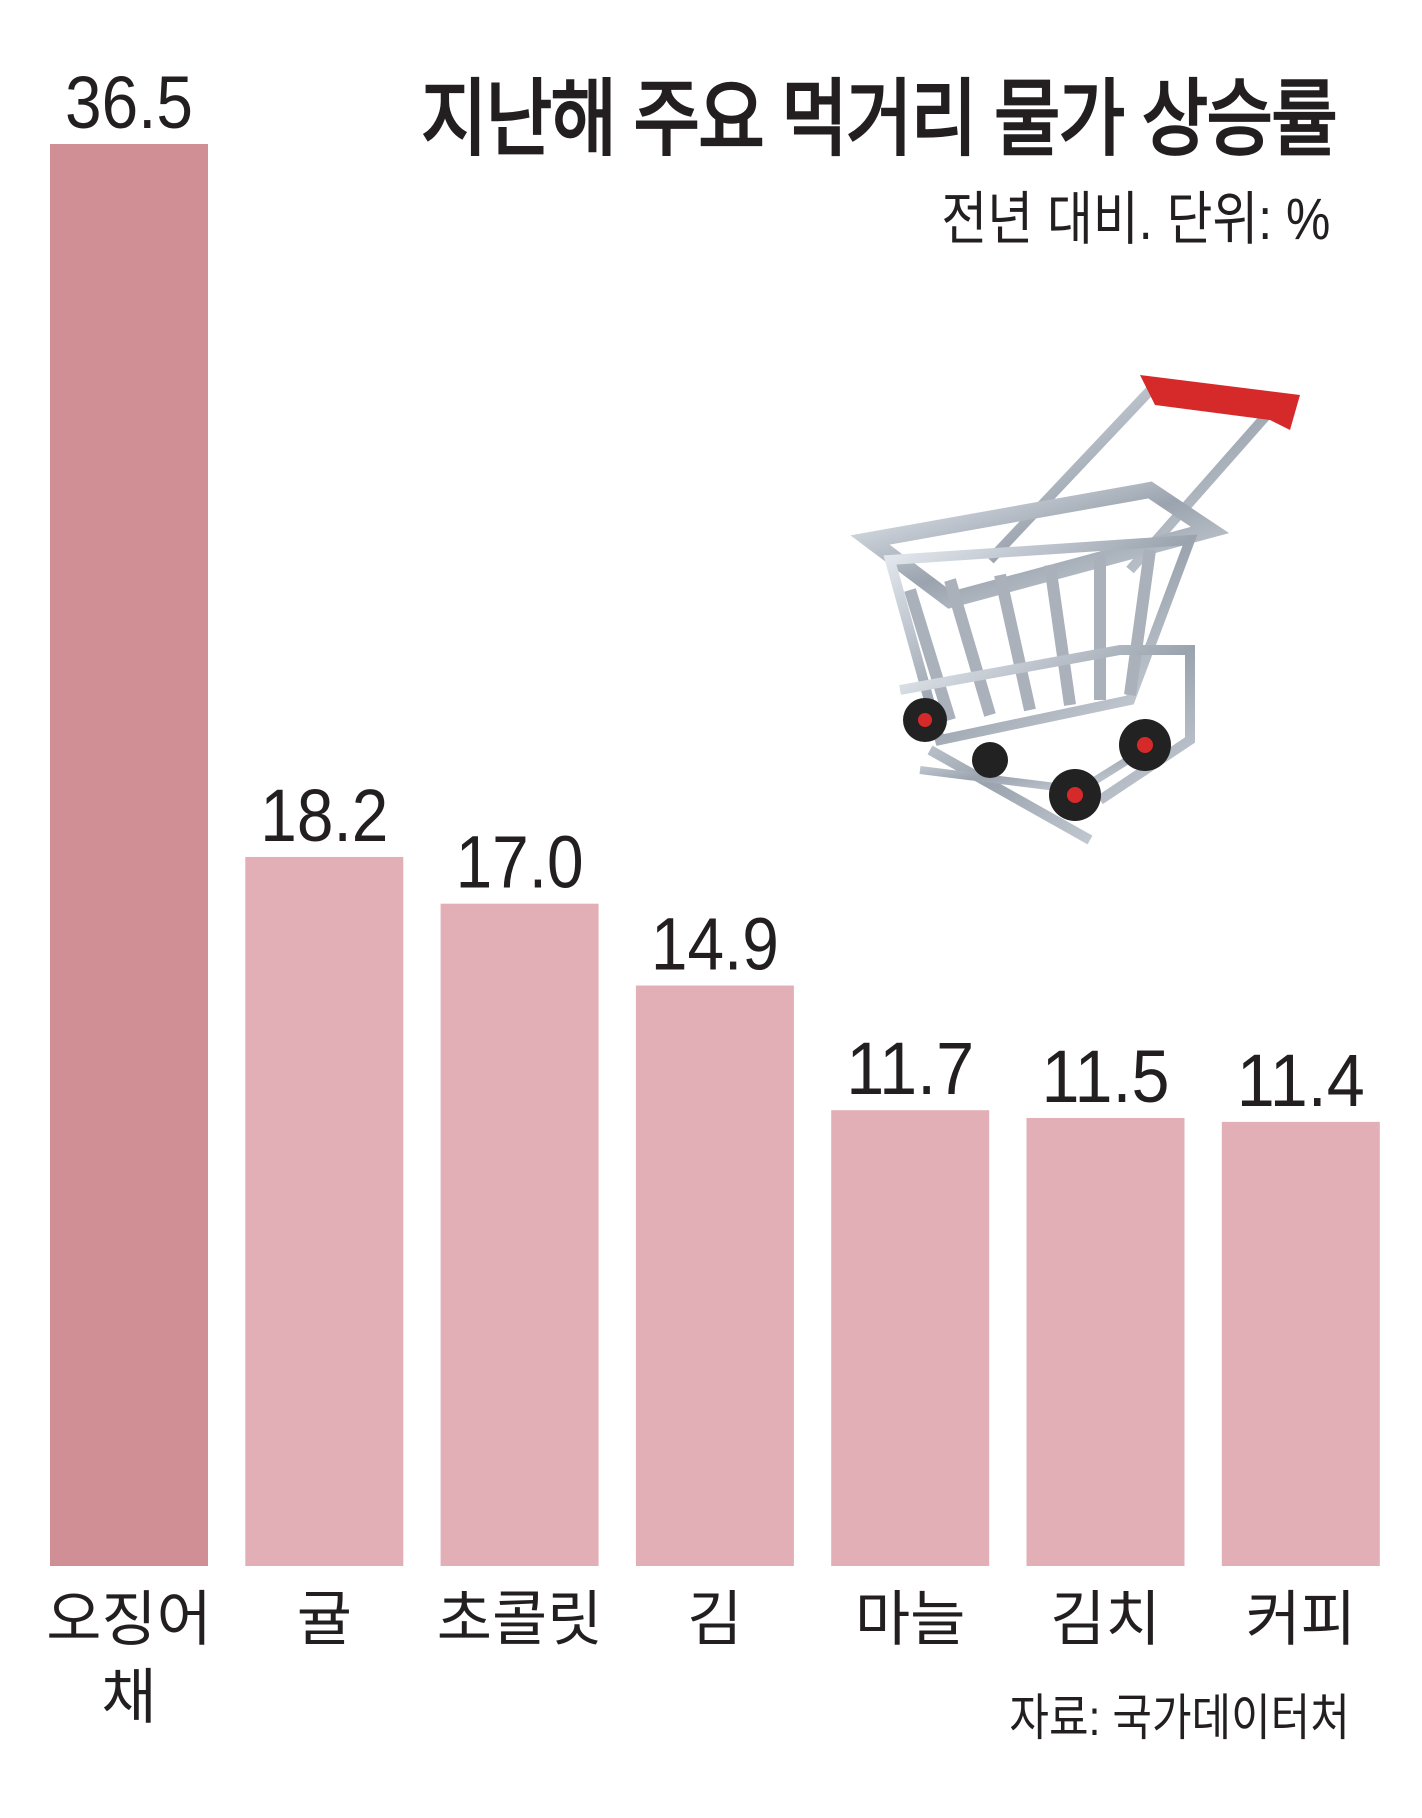  Describe the element at coordinates (1075, 610) in the screenshot. I see `shopping-cart-icon` at that location.